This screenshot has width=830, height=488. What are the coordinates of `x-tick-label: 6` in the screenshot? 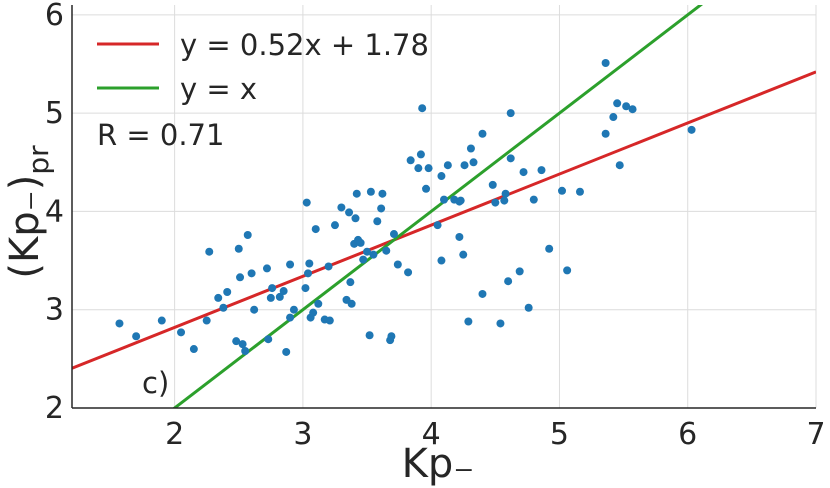 It's located at (687, 434).